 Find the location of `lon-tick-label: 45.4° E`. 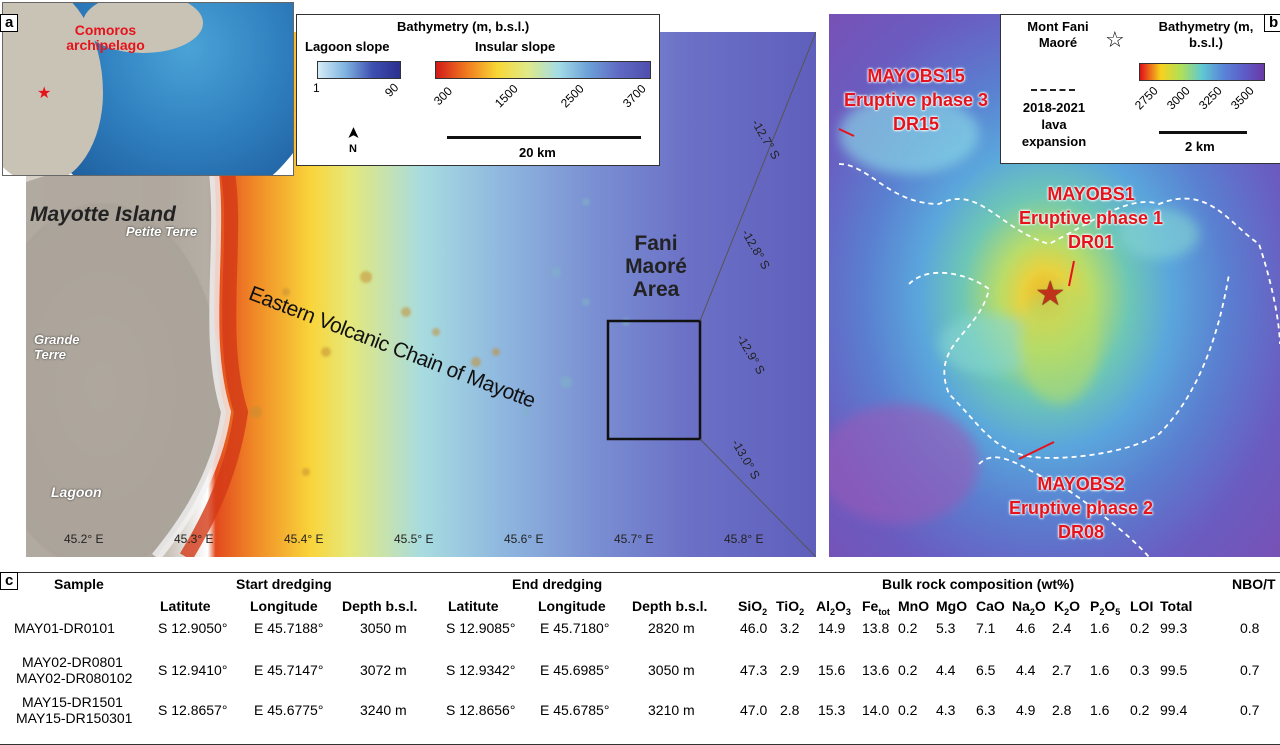

lon-tick-label: 45.4° E is located at coordinates (304, 539).